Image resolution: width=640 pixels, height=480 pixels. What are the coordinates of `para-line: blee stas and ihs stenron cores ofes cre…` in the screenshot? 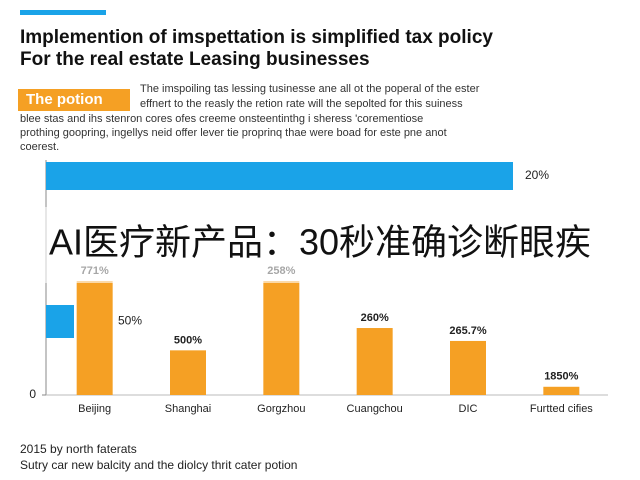 It's located at (221, 119).